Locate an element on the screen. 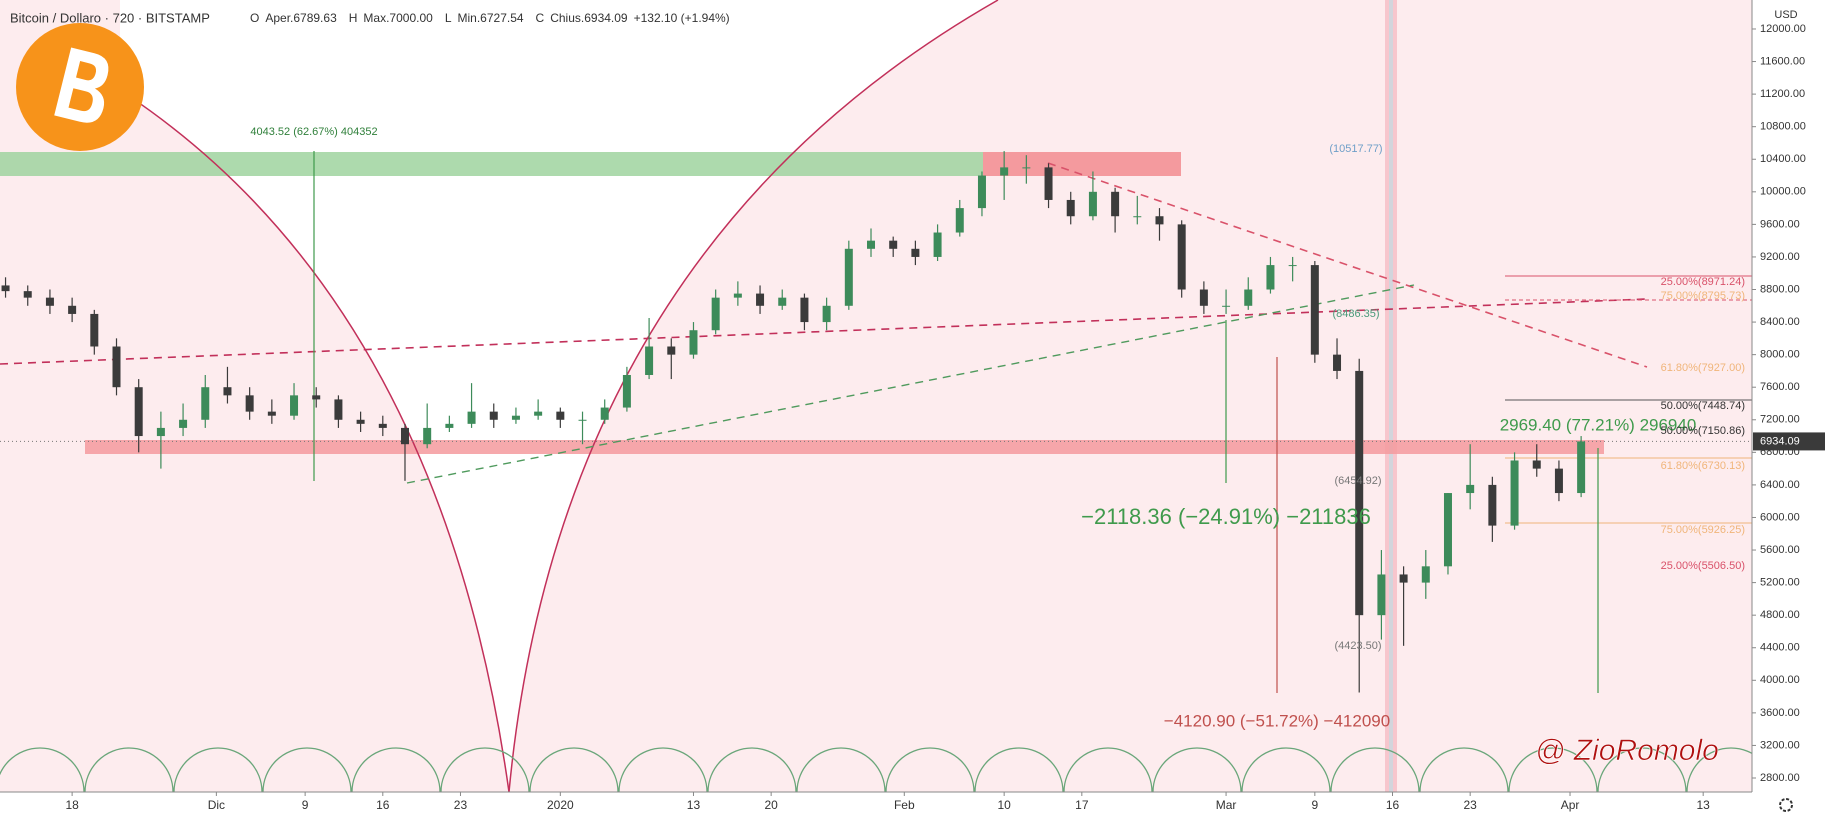  last-price-box is located at coordinates (1789, 441).